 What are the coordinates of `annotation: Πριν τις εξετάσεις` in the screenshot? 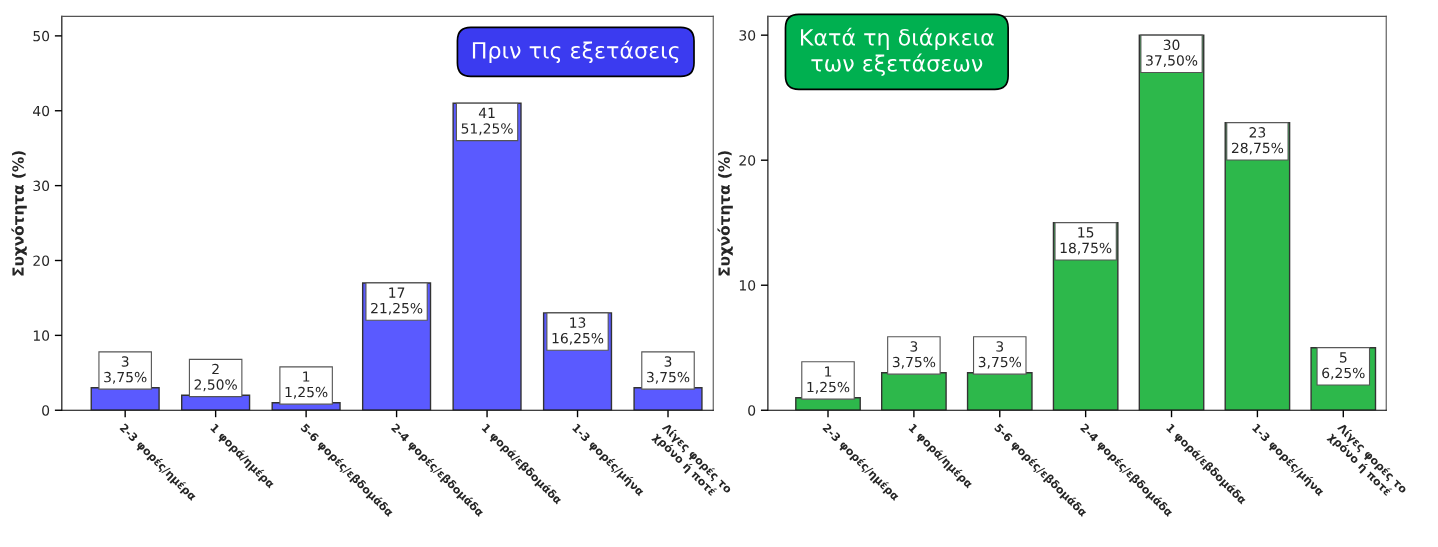 It's located at (575, 52).